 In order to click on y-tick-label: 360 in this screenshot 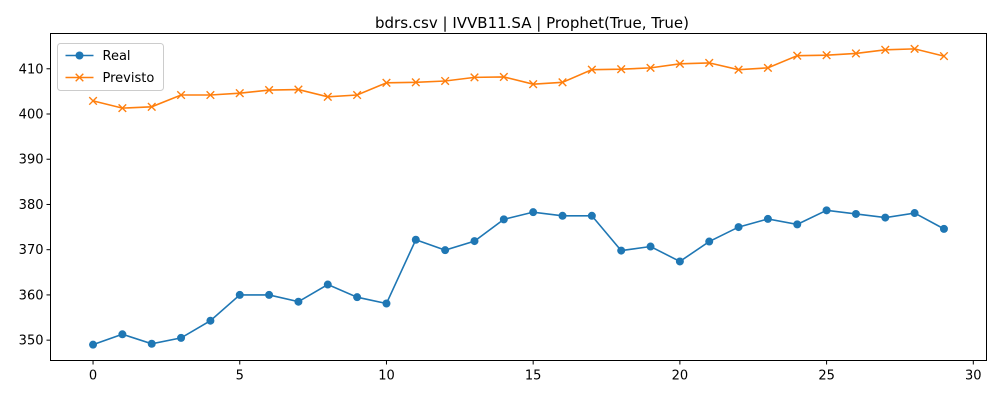, I will do `click(31, 295)`.